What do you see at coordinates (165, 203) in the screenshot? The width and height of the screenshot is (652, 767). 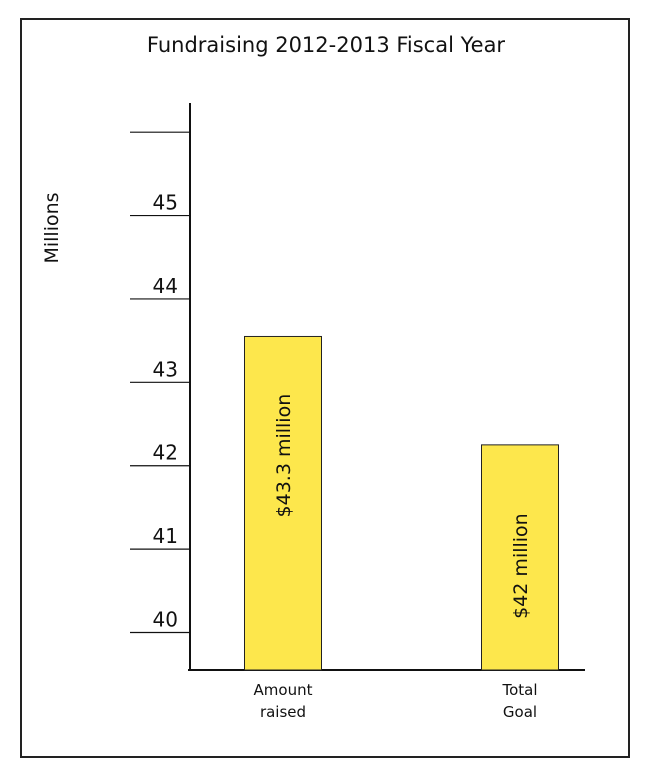 I see `y-tick-label: 45` at bounding box center [165, 203].